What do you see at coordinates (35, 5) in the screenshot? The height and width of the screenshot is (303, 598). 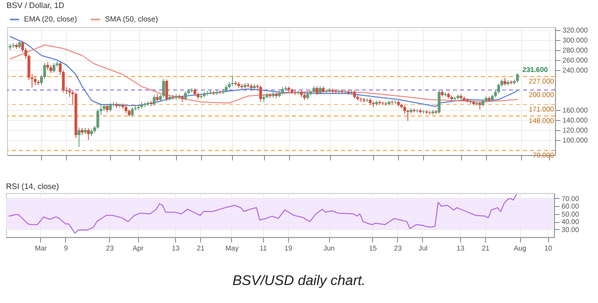 I see `chart-title: BSV / Dollar, 1D` at bounding box center [35, 5].